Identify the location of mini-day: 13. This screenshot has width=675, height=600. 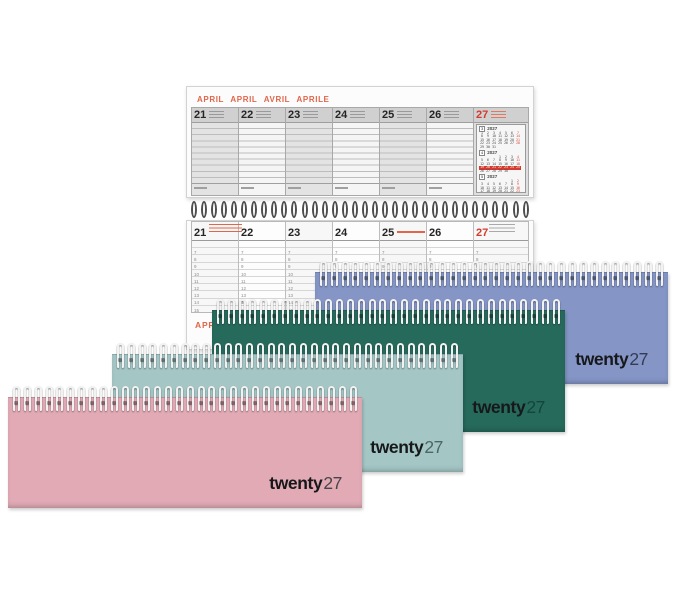
(500, 187).